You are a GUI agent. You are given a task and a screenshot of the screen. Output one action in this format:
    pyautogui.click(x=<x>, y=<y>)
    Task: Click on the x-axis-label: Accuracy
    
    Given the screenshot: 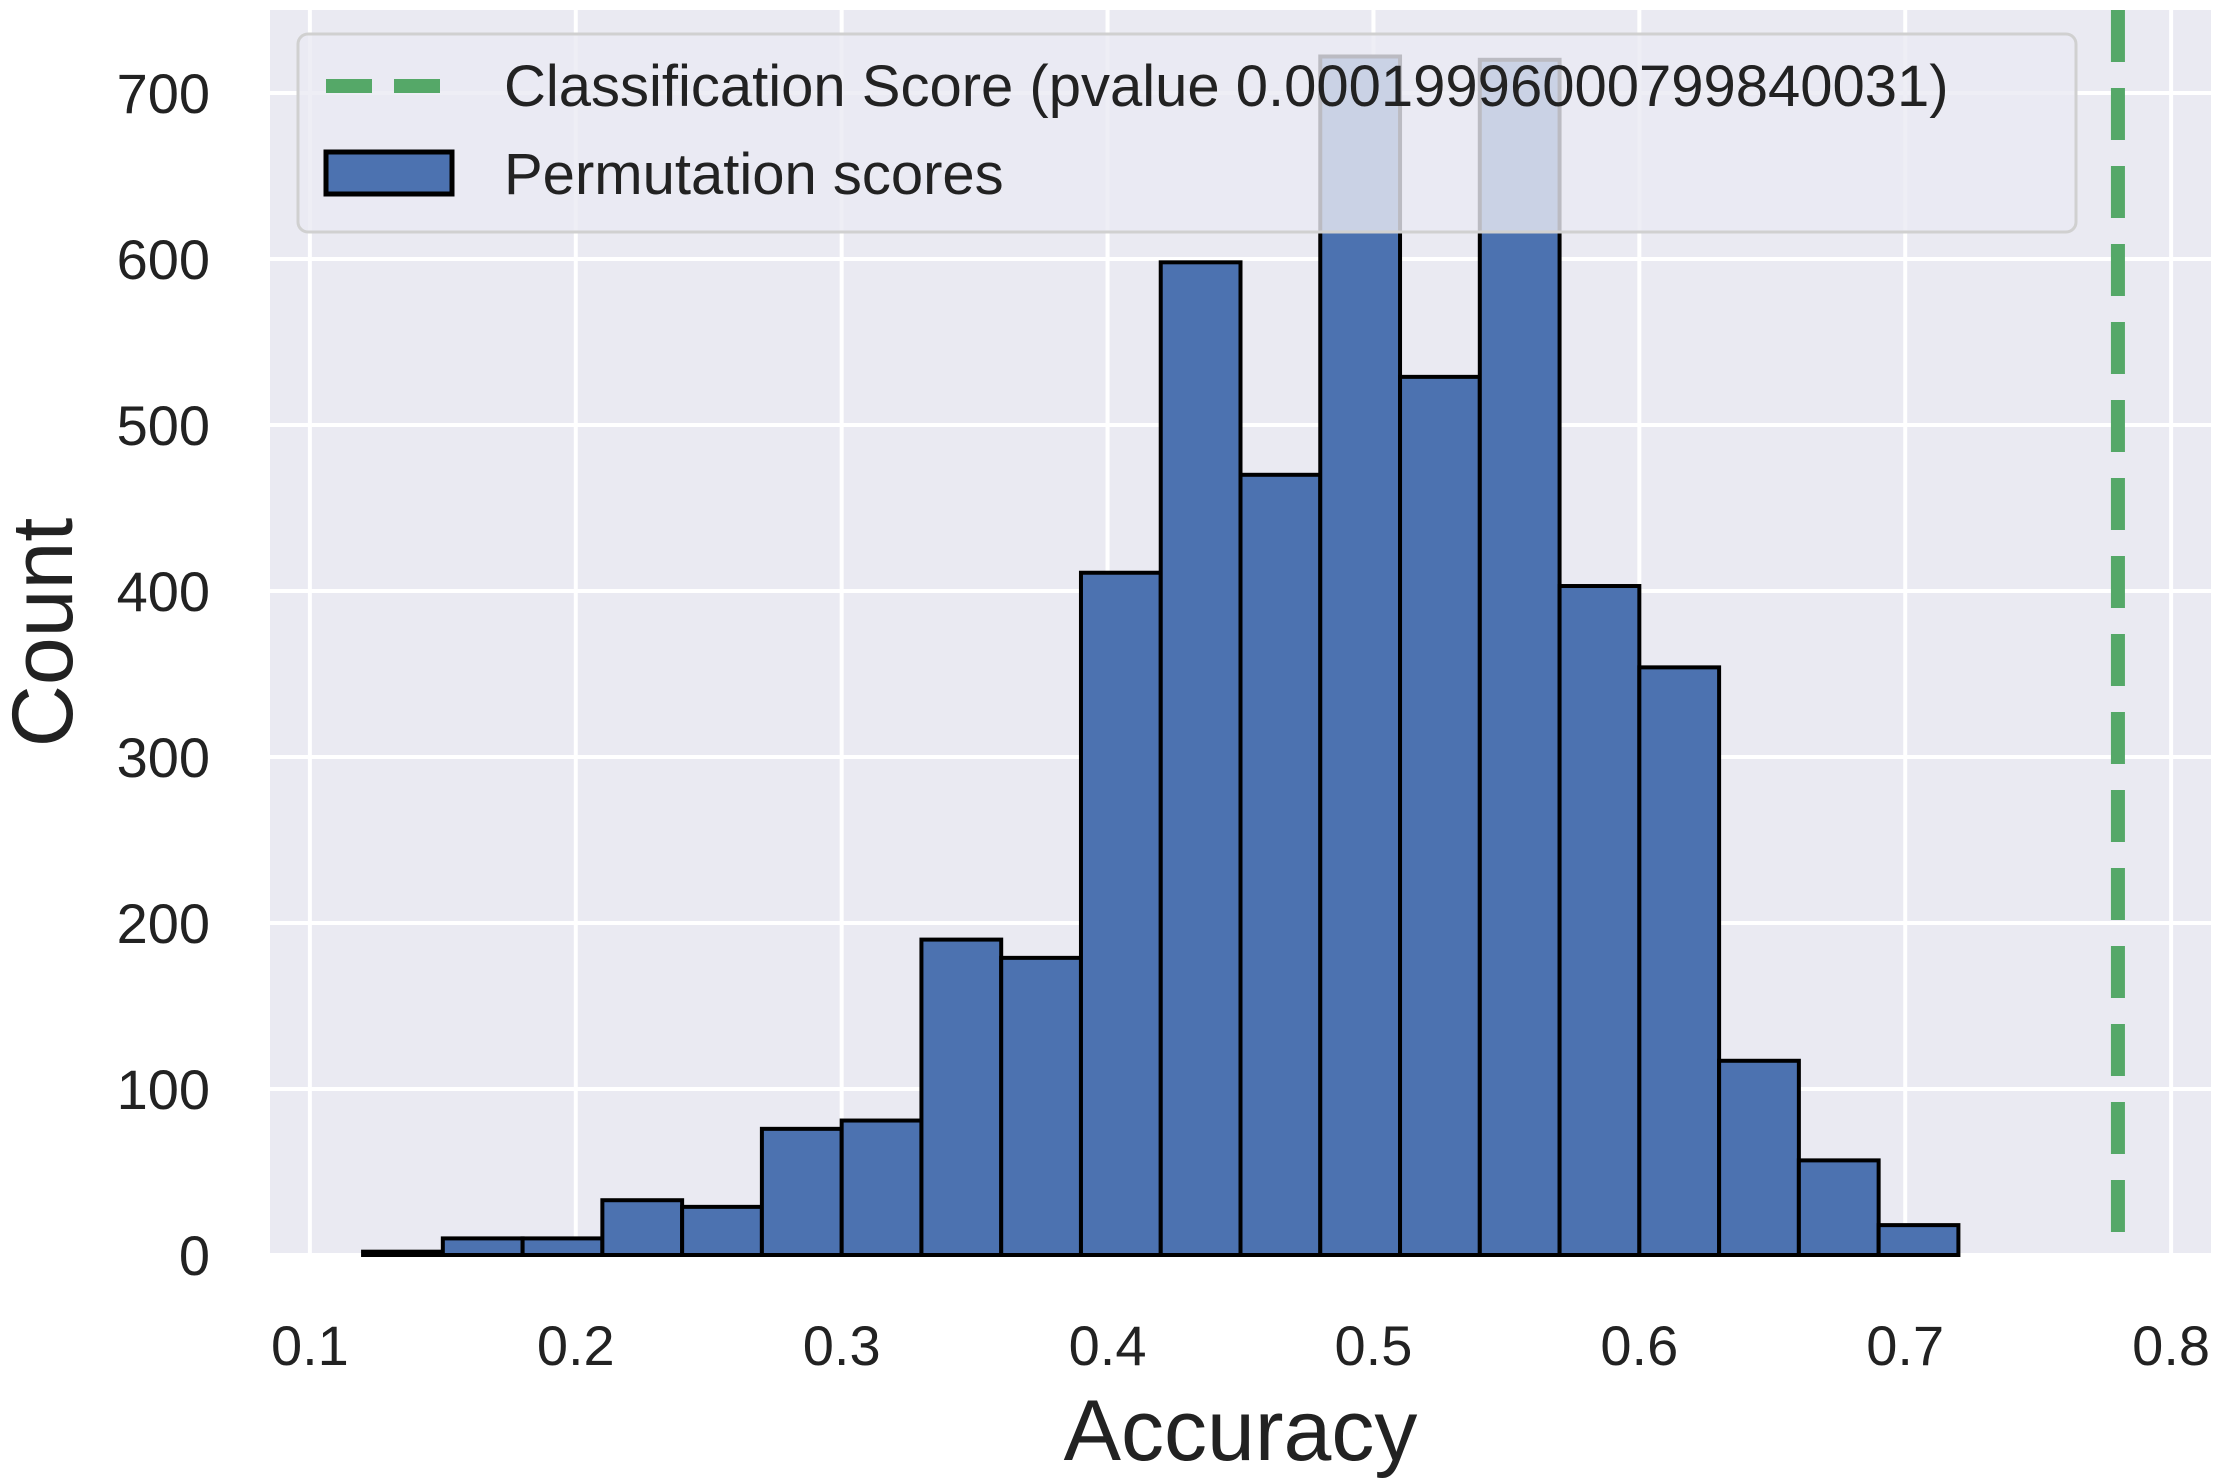 What is the action you would take?
    pyautogui.click(x=1241, y=1431)
    